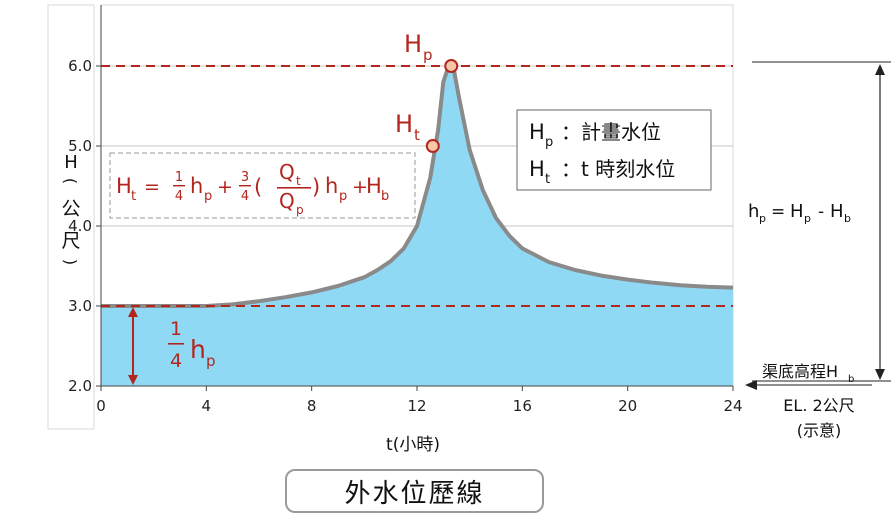 The width and height of the screenshot is (893, 519). Describe the element at coordinates (522, 406) in the screenshot. I see `x-tick-label: 16` at that location.